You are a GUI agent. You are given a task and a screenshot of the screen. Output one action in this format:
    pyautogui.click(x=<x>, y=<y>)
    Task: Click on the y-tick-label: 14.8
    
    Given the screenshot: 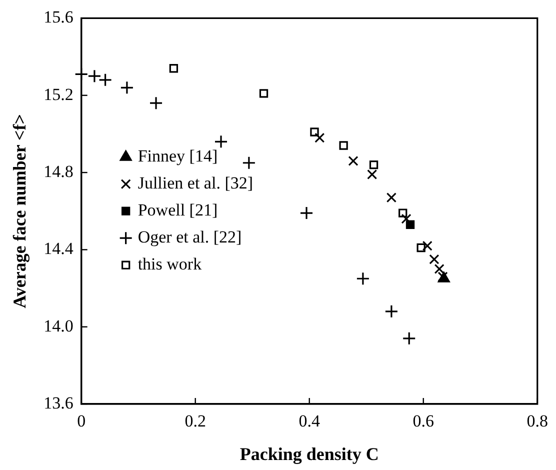 What is the action you would take?
    pyautogui.click(x=59, y=171)
    